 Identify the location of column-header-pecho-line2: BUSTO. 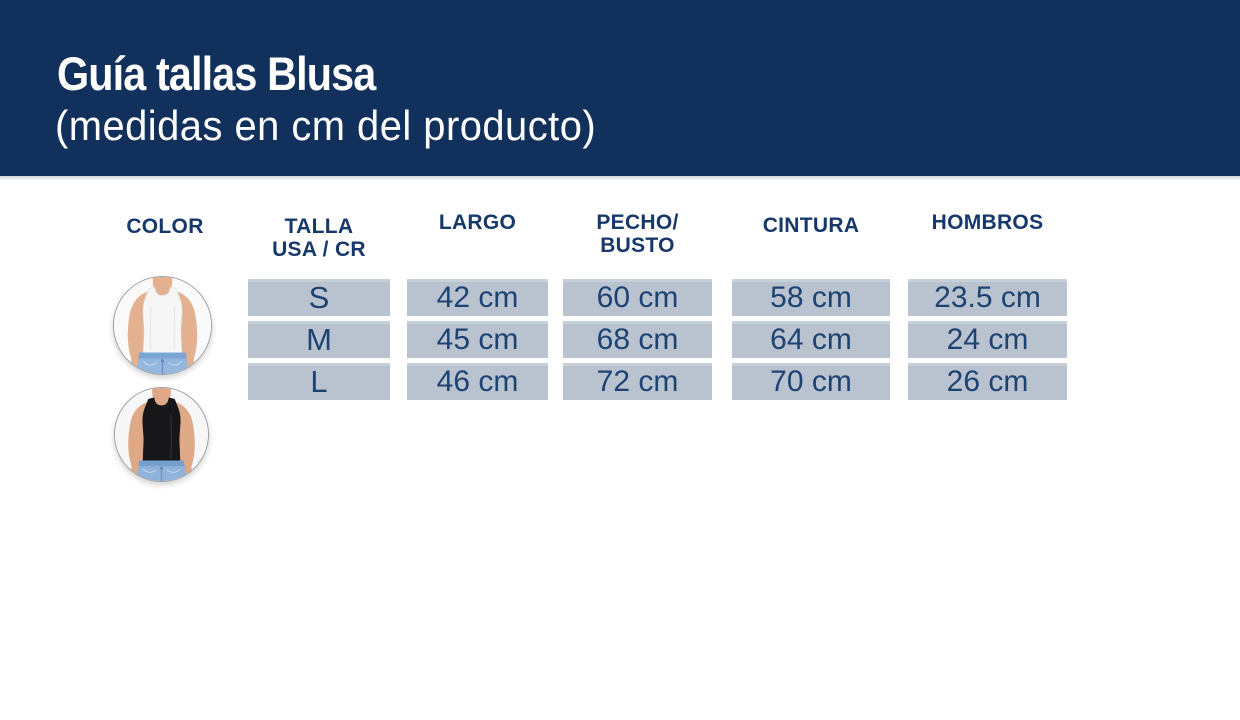
(637, 245).